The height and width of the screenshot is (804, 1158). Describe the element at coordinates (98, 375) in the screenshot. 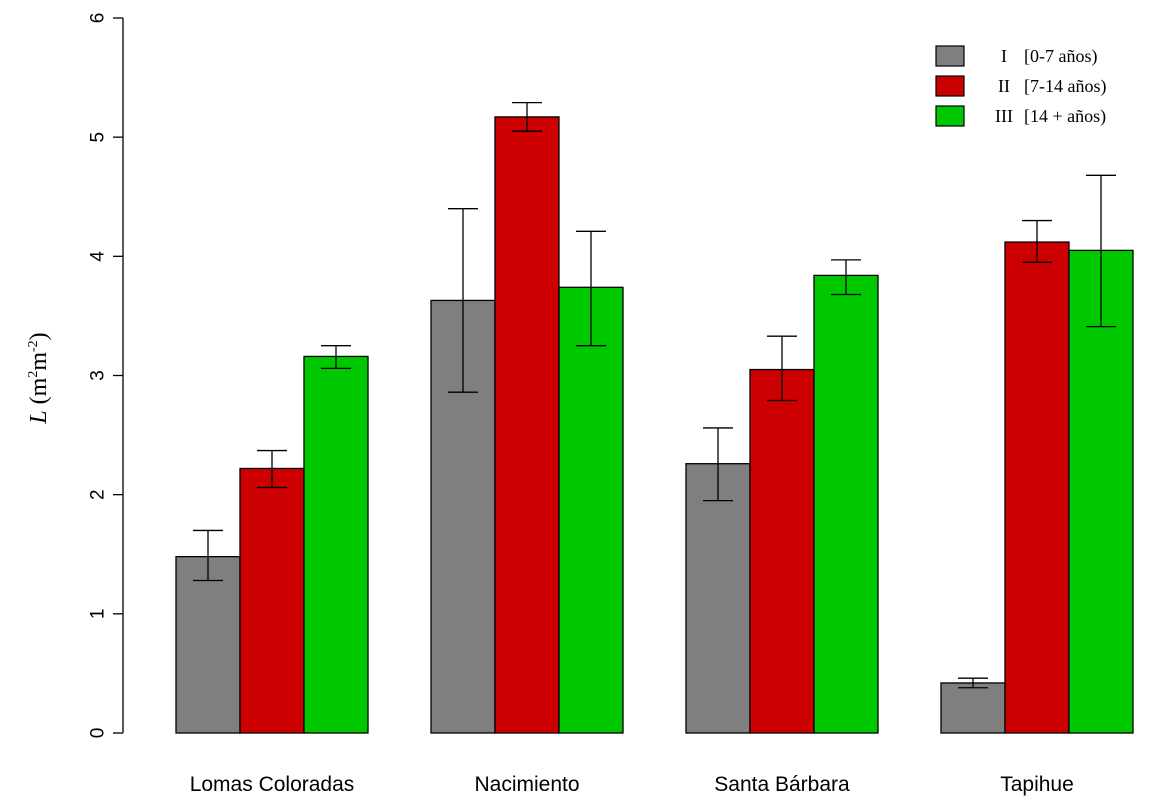

I see `y-tick-label: 3` at that location.